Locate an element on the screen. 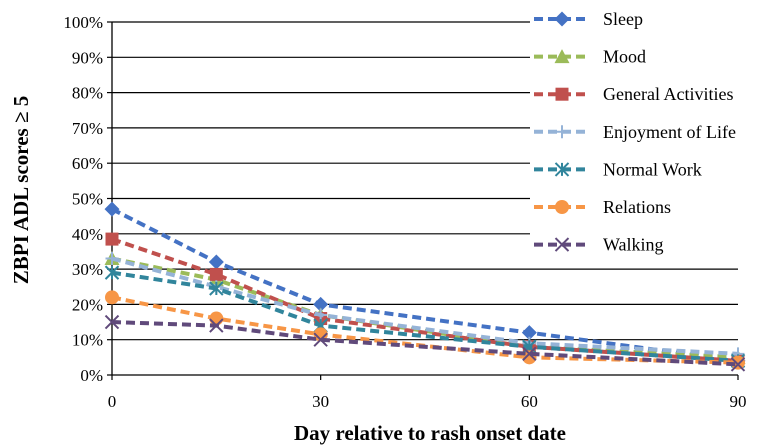 The width and height of the screenshot is (769, 447). y-tick-label: 10% is located at coordinates (87, 340).